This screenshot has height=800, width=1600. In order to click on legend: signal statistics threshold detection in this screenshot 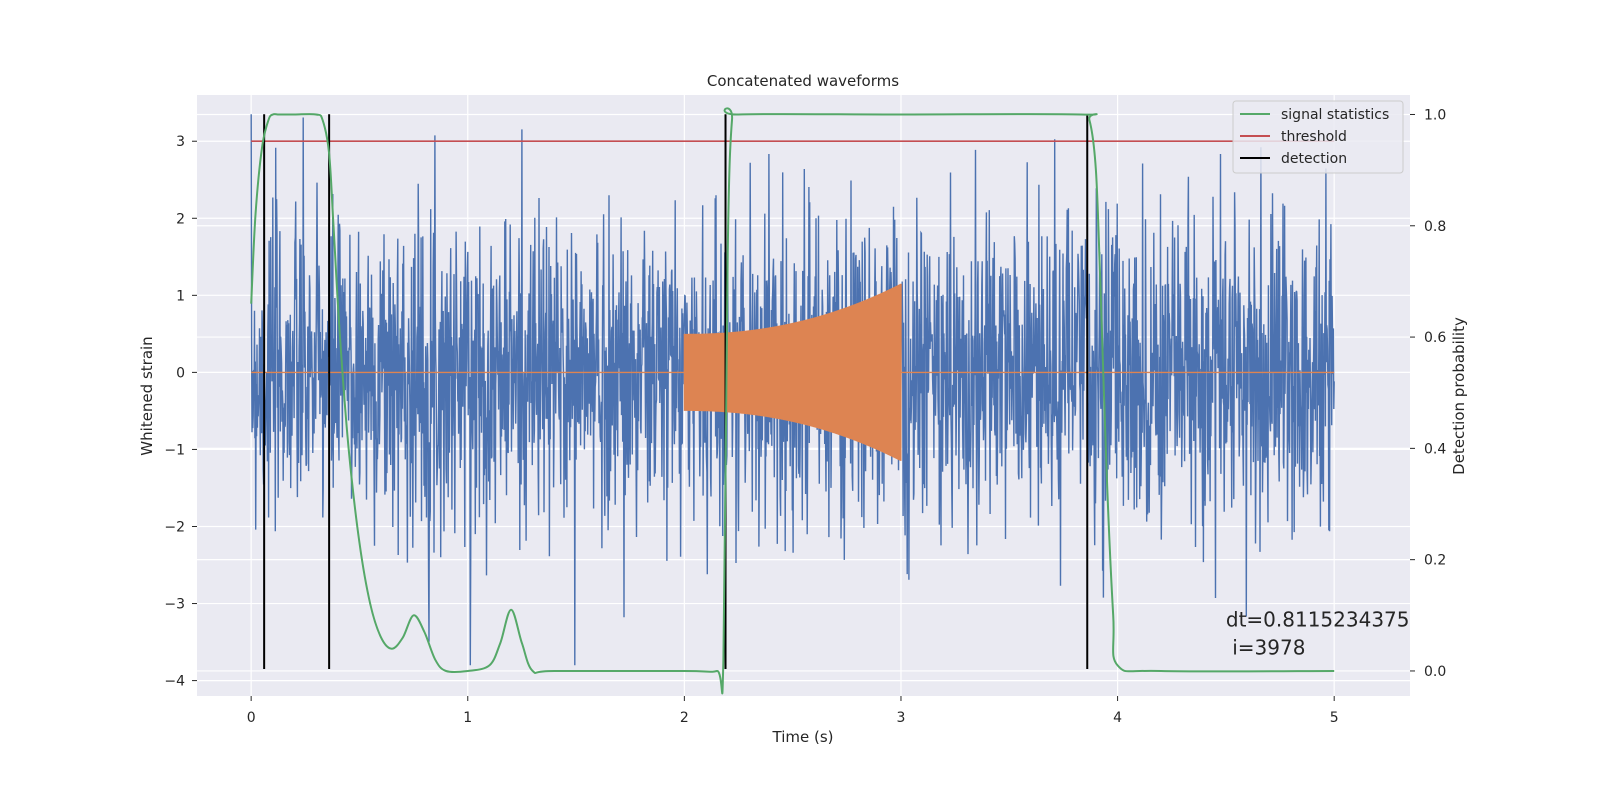, I will do `click(1318, 137)`.